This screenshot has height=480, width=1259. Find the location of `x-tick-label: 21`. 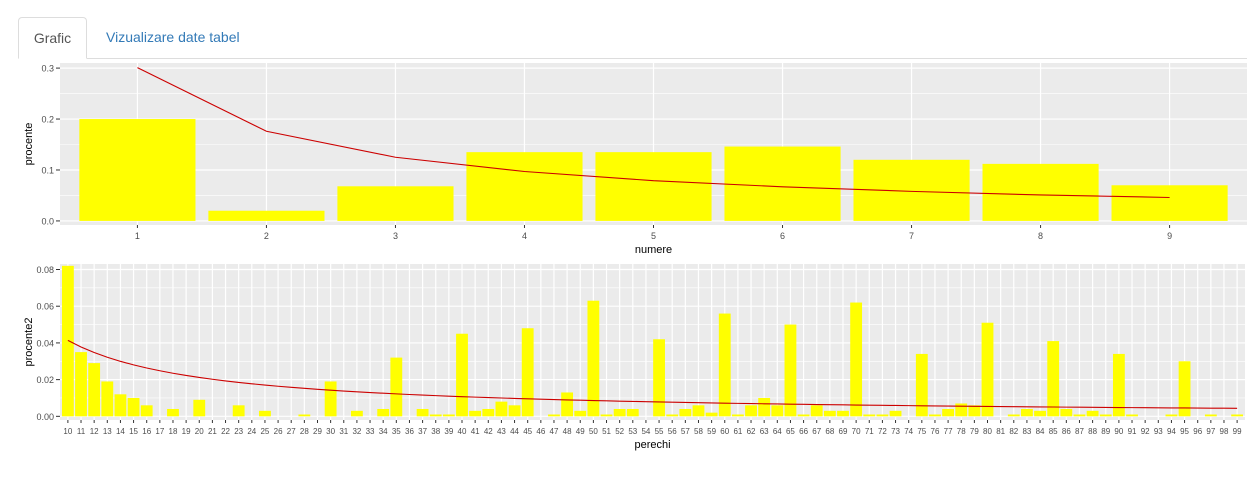

x-tick-label: 21 is located at coordinates (212, 431).